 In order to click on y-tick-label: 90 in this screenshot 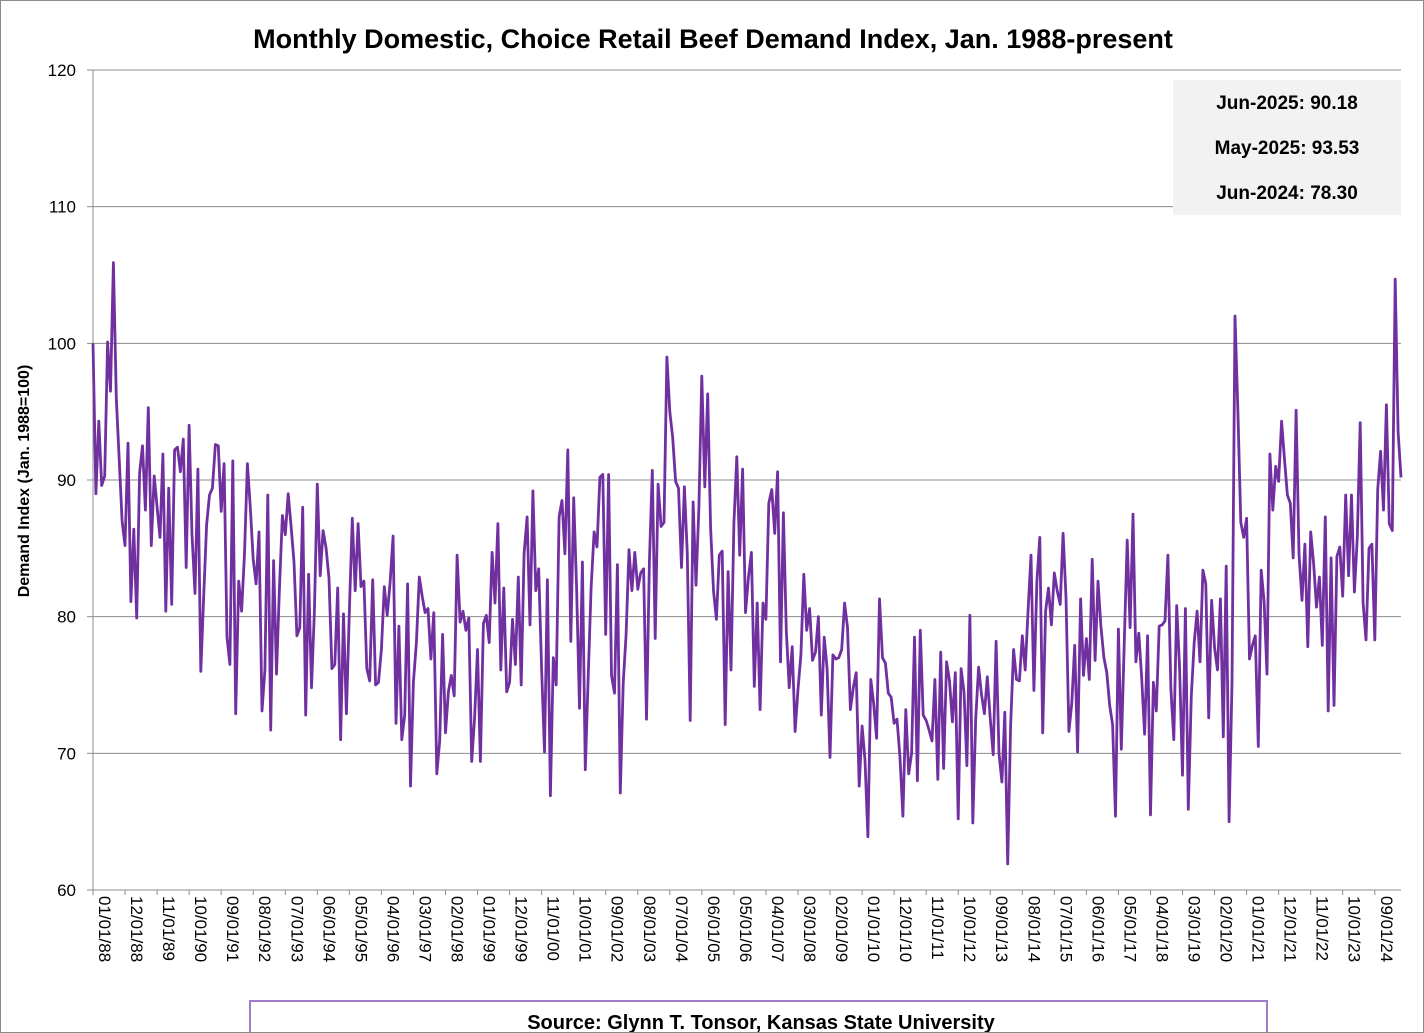, I will do `click(66, 480)`.